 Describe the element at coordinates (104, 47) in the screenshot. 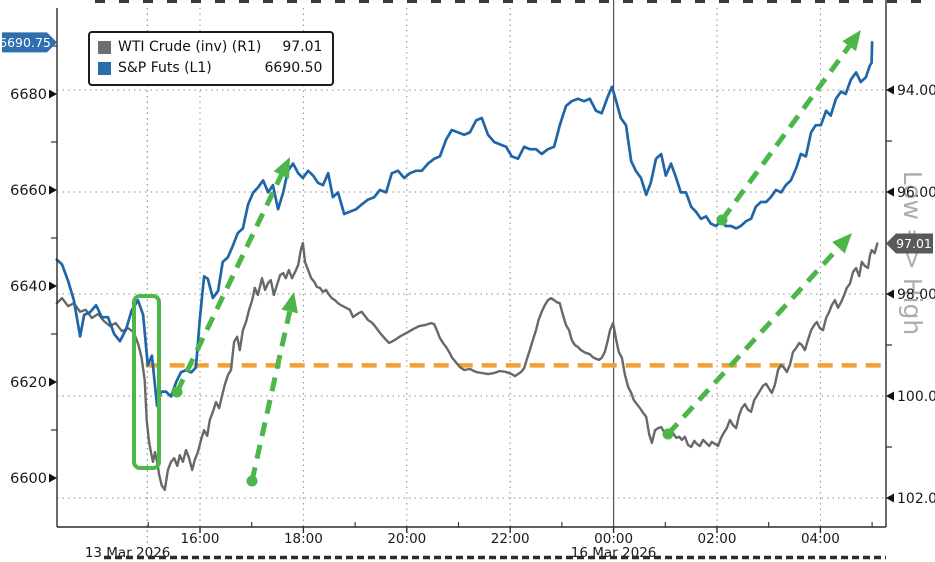

I see `wti-swatch` at that location.